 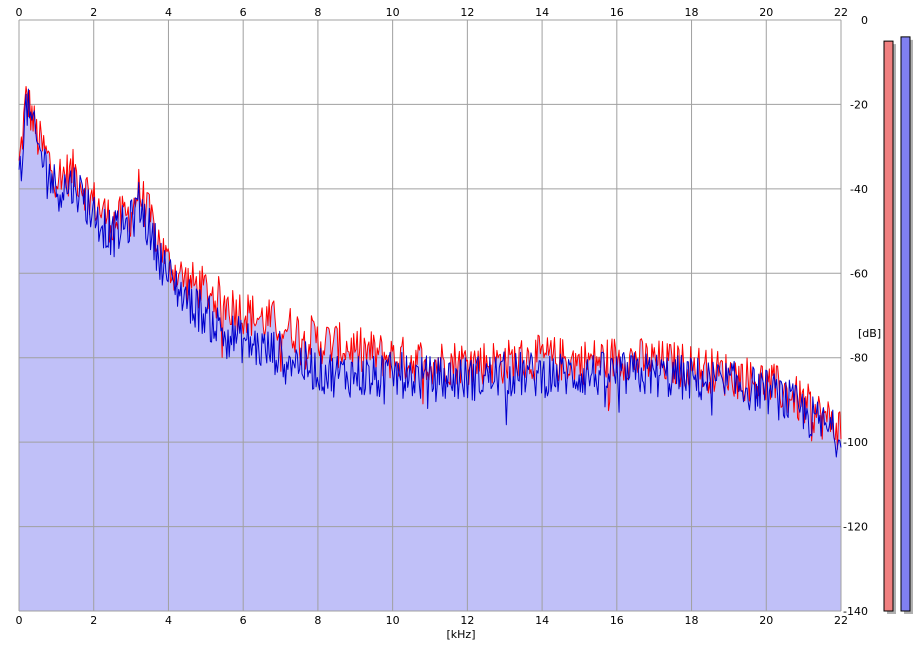 I want to click on y-tick-labels: 0 -20 -40 -60 -80 -100 -120 -140, so click(x=855, y=316).